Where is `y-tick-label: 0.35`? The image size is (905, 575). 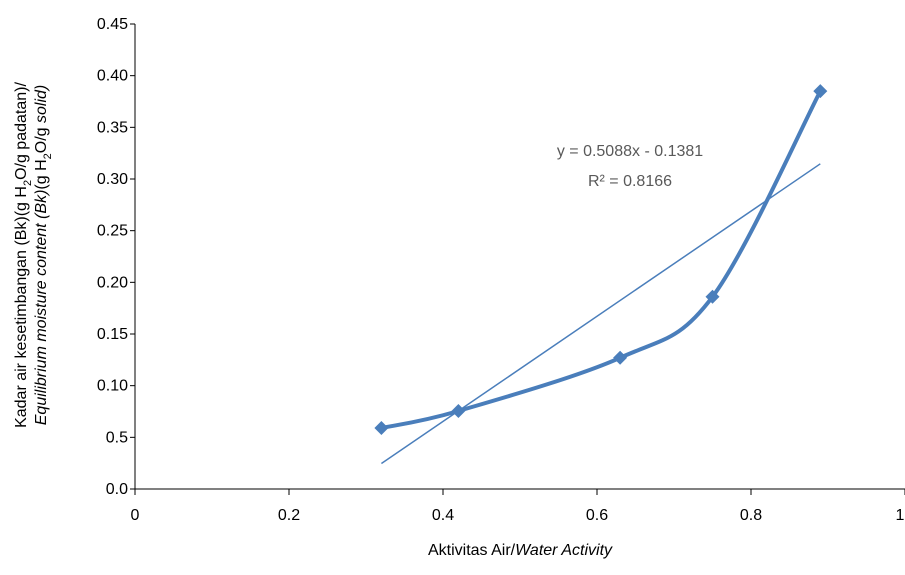 y-tick-label: 0.35 is located at coordinates (112, 127).